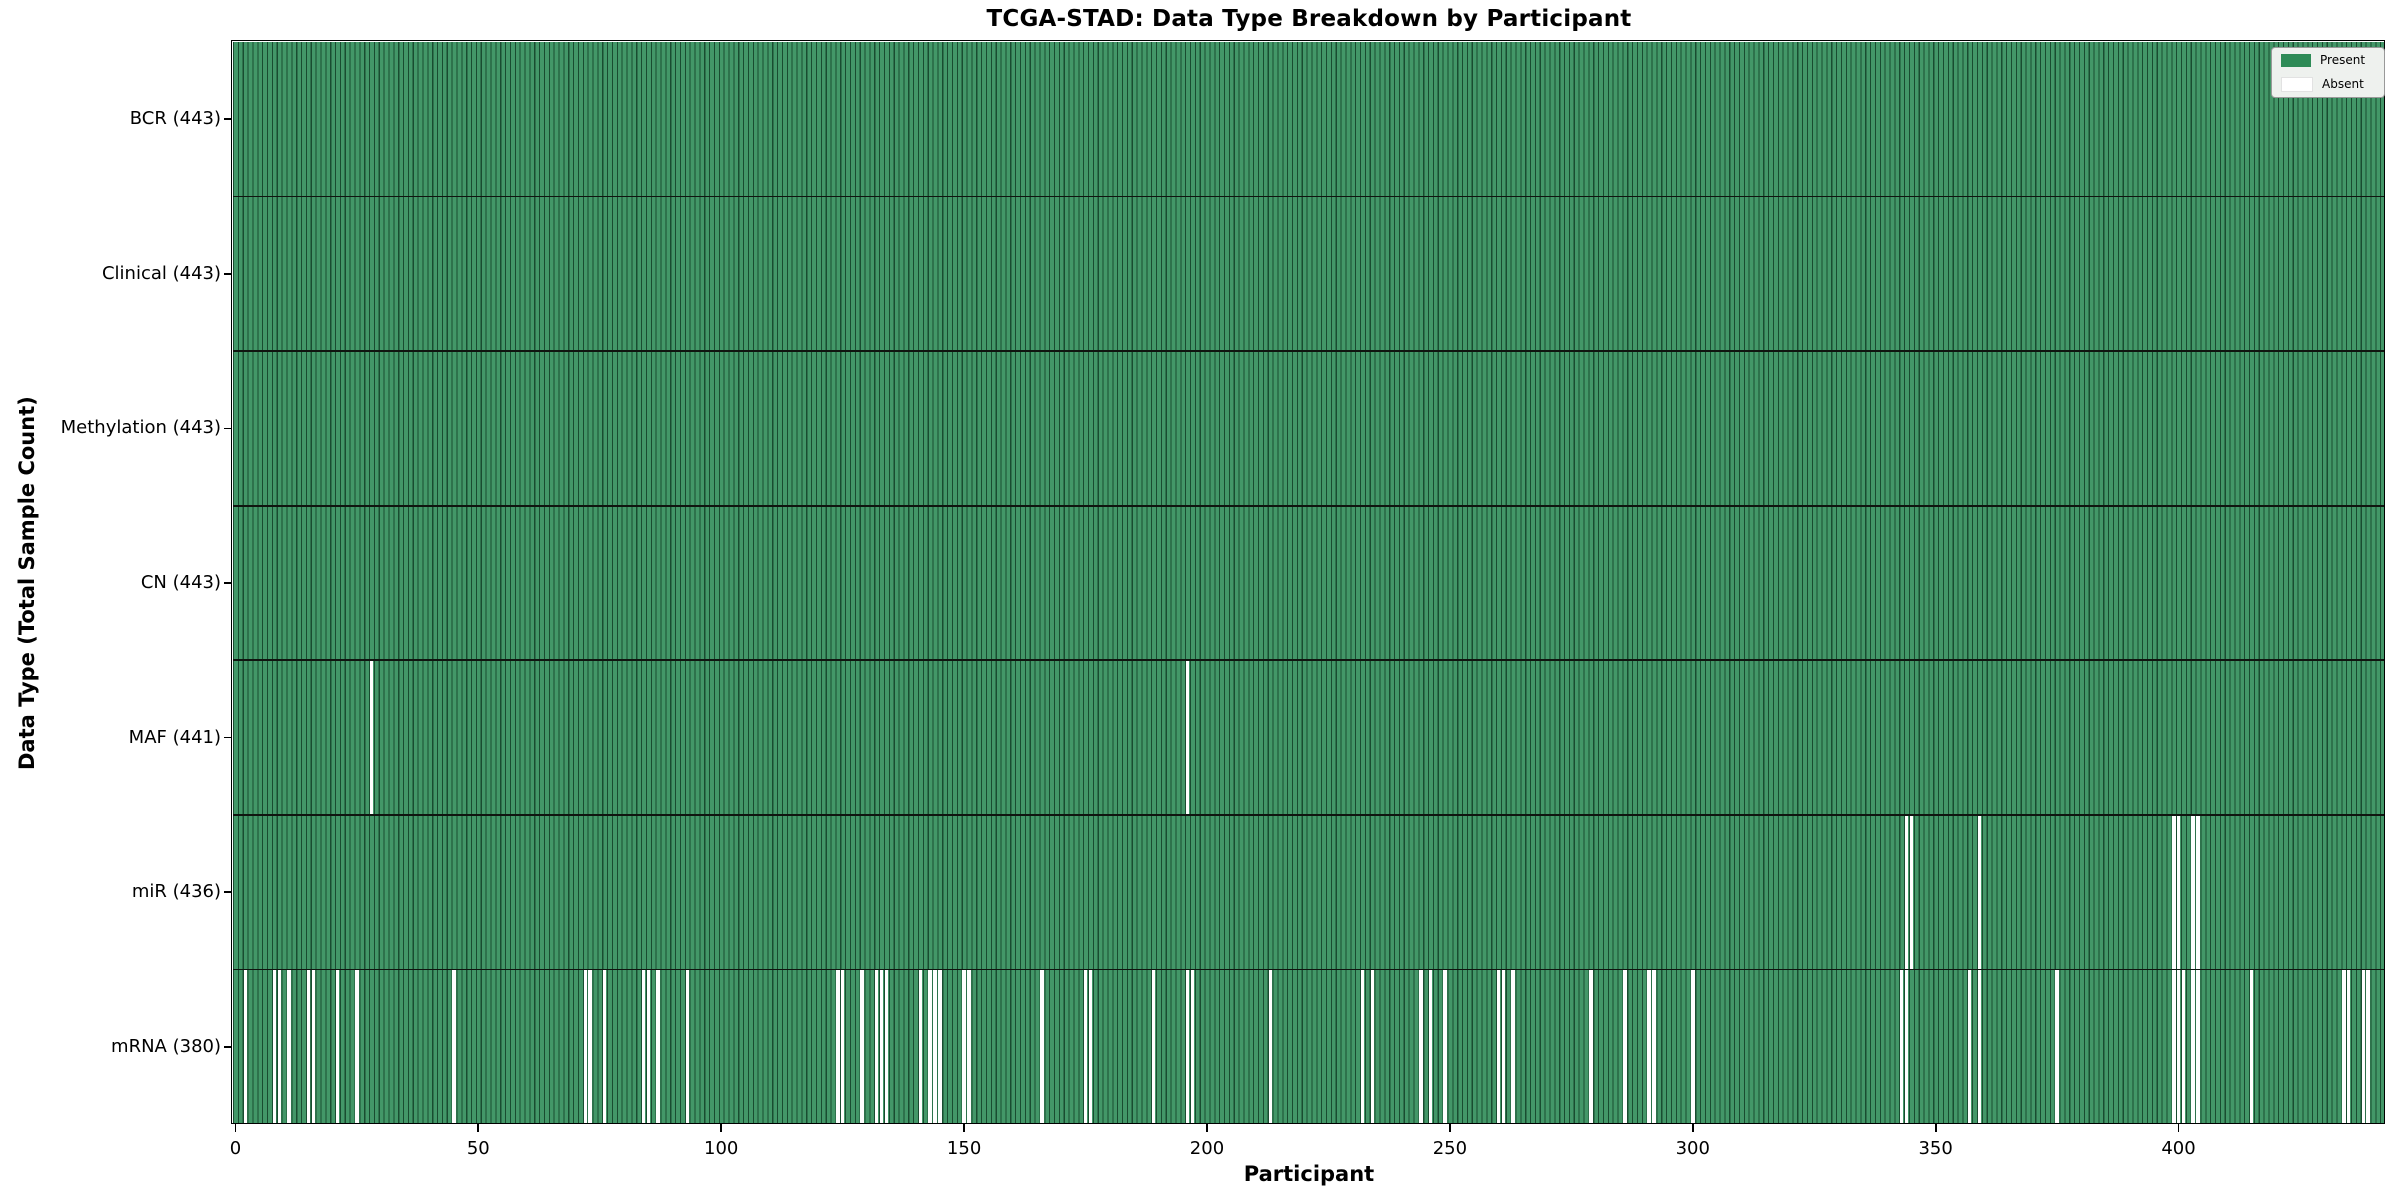 Image resolution: width=2400 pixels, height=1200 pixels. What do you see at coordinates (180, 582) in the screenshot?
I see `y-tick-label: CN (443)` at bounding box center [180, 582].